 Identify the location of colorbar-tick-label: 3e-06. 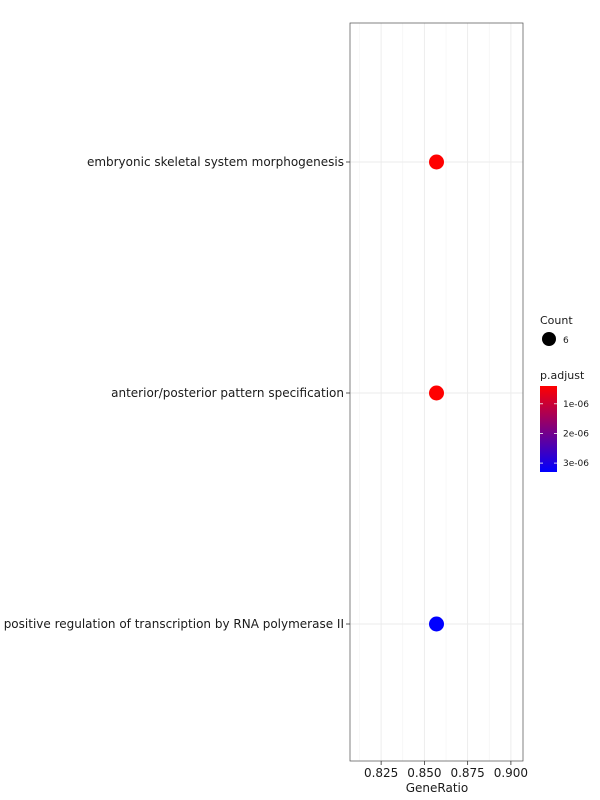
(576, 464).